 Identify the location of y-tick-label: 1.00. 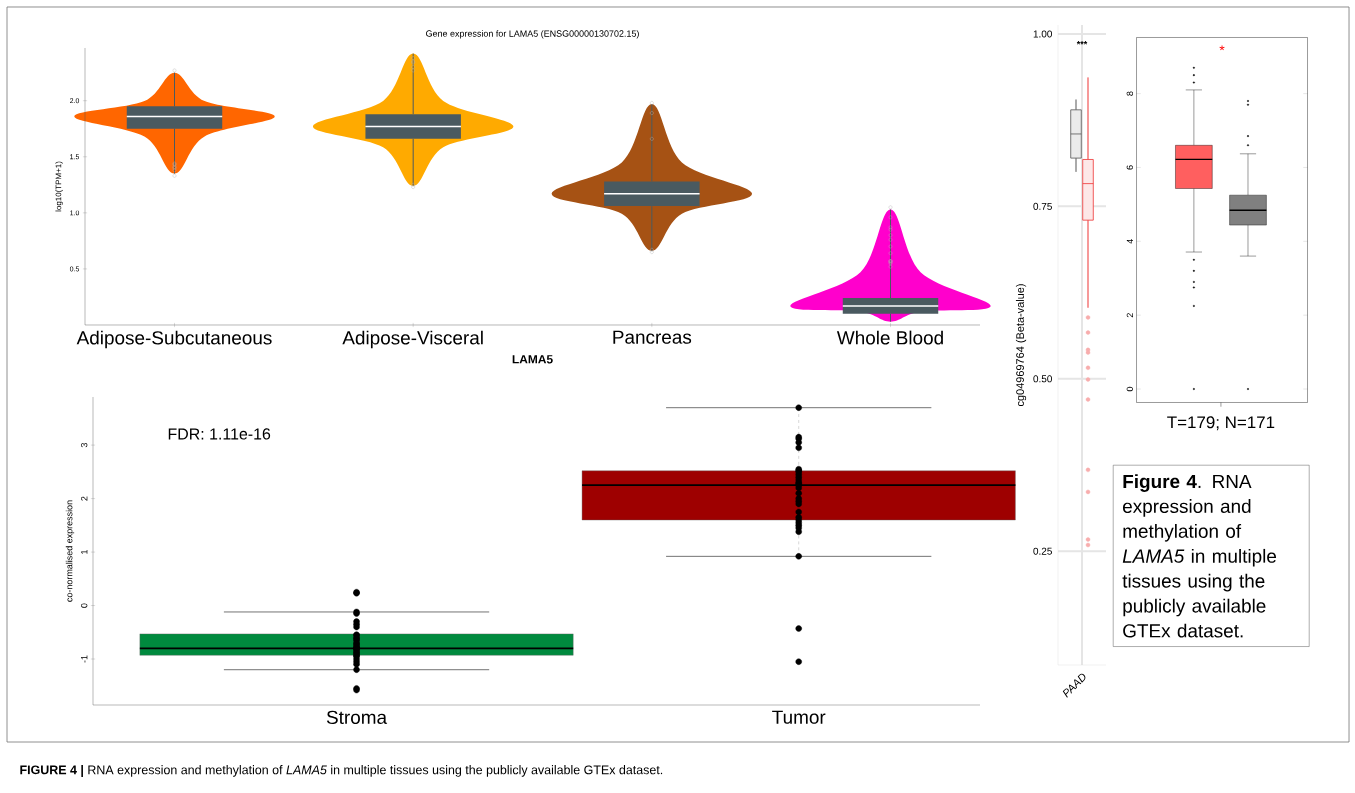
(1042, 34).